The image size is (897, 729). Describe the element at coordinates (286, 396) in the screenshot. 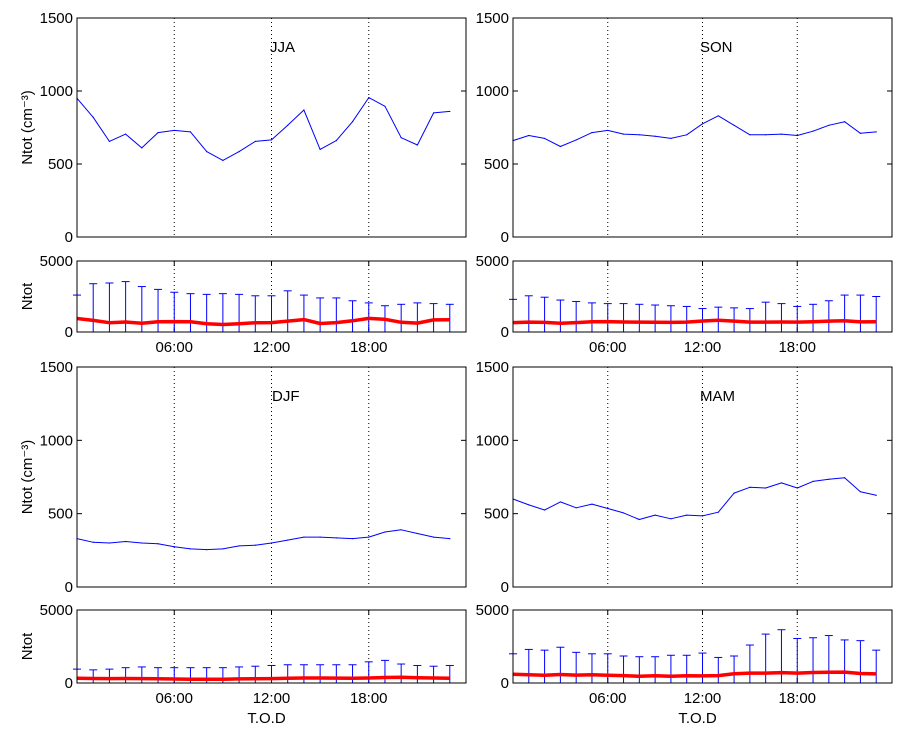

I see `panel-title: DJF` at that location.